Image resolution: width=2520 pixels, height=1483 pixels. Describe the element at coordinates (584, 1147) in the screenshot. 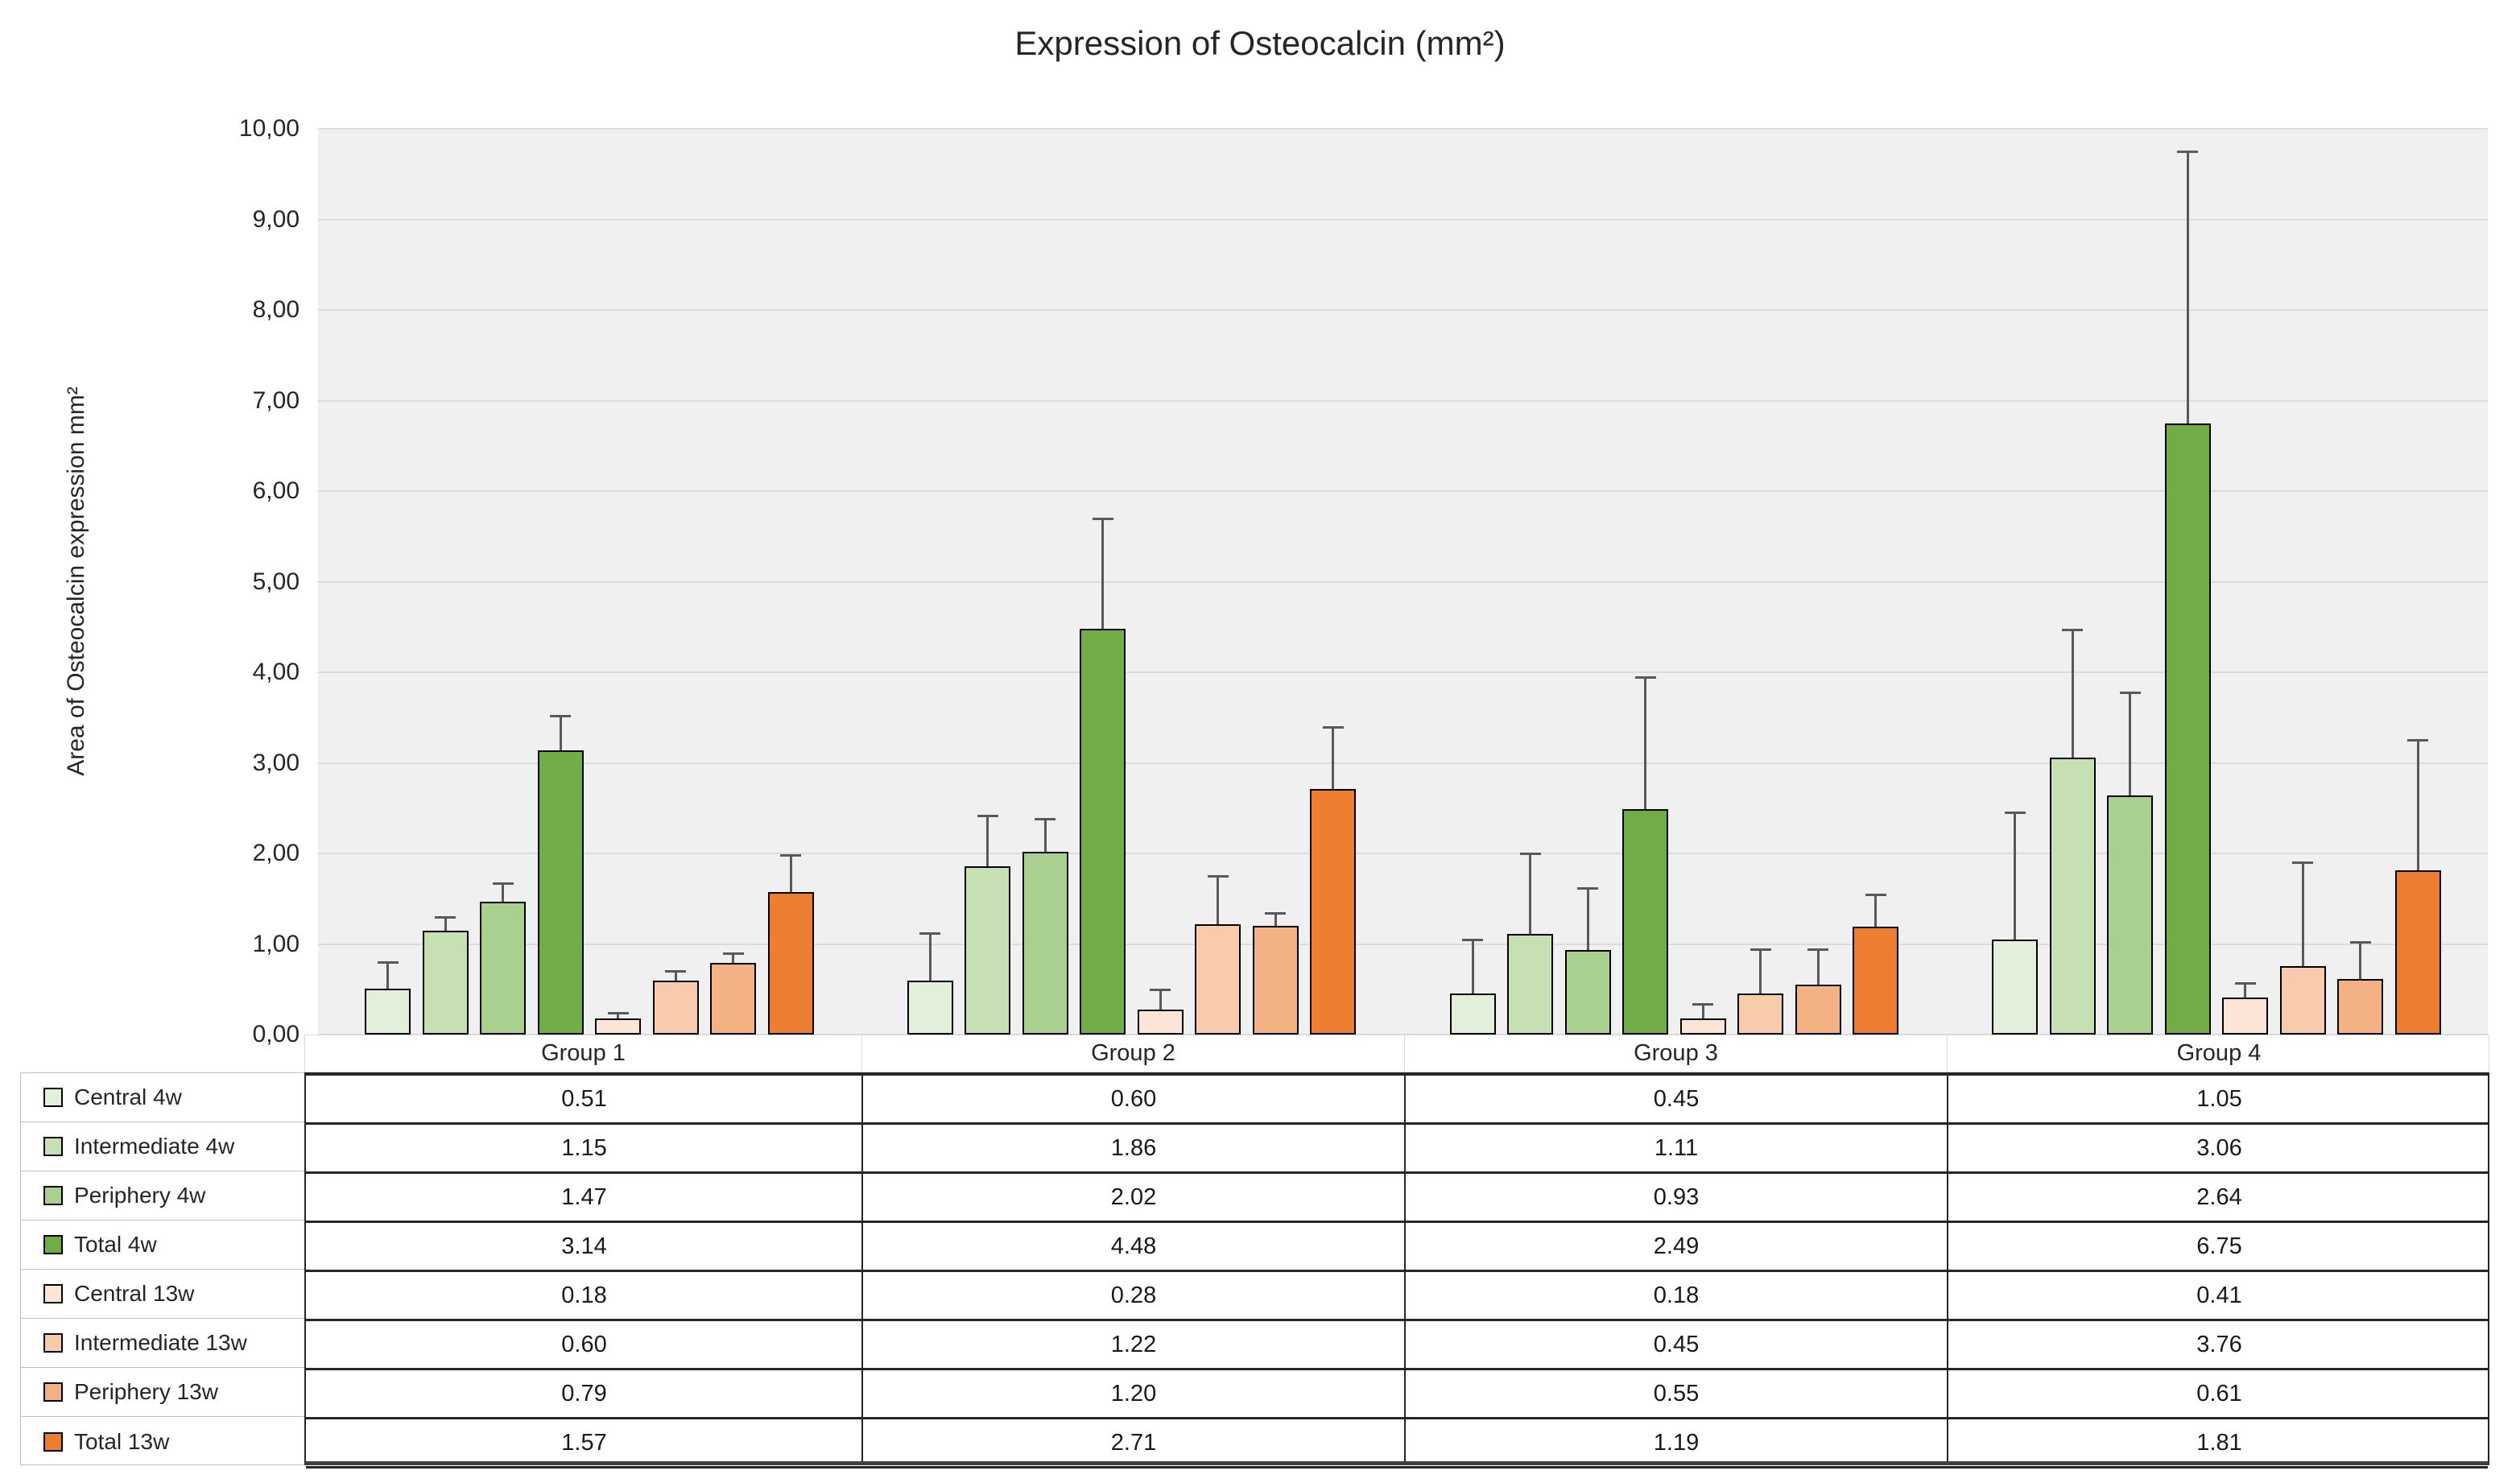

I see `table-value-intermediate-4w-group-1: 1.15` at that location.